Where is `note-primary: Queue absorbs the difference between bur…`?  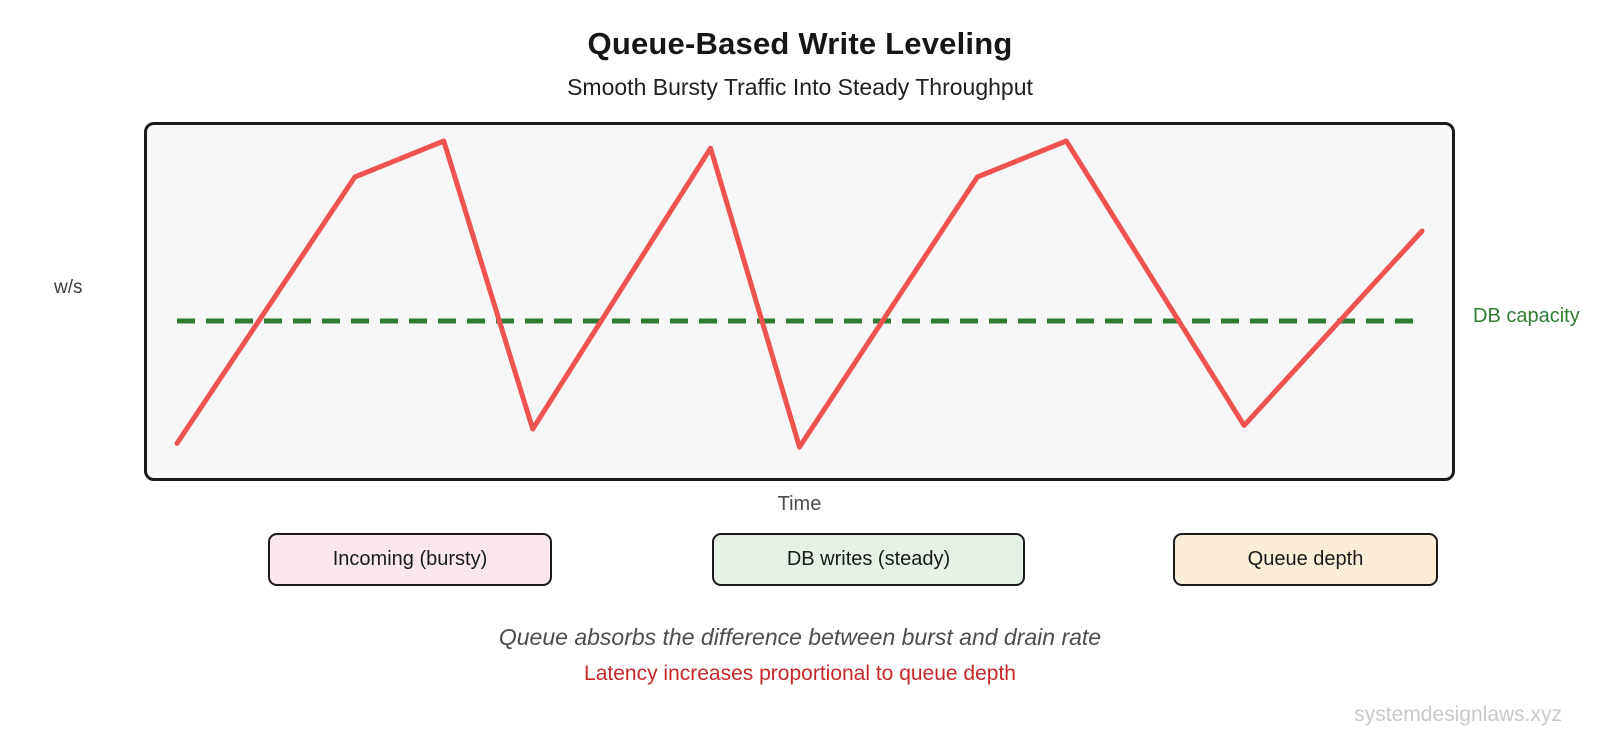 note-primary: Queue absorbs the difference between bur… is located at coordinates (800, 637).